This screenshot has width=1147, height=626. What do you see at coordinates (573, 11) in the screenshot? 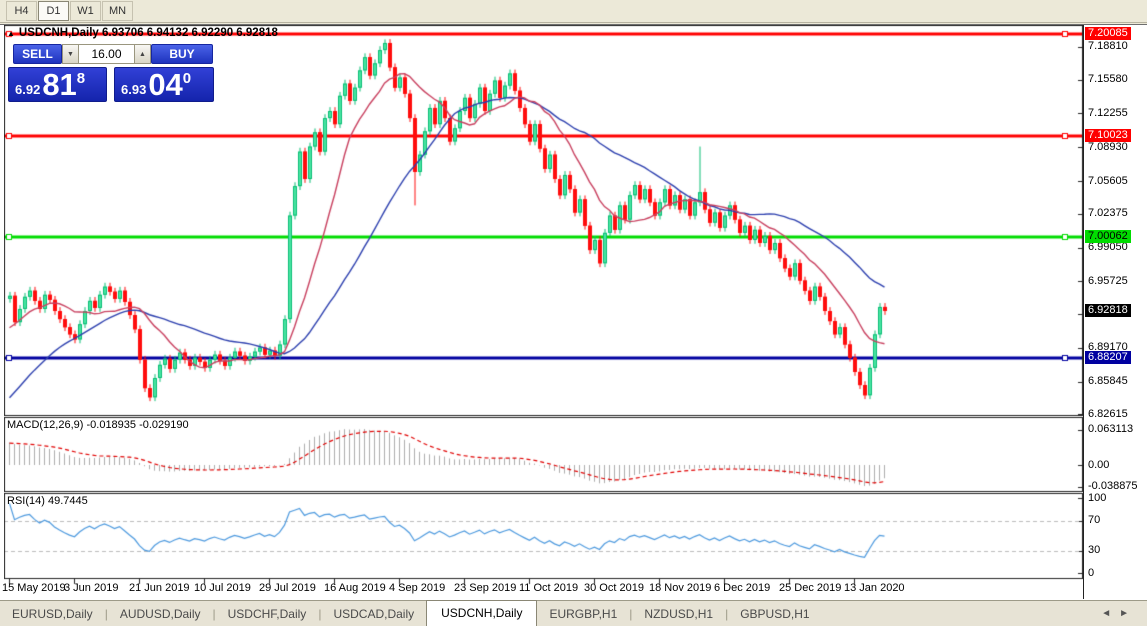
I see `timeframe-toolbar: H4 D1 W1 MN` at bounding box center [573, 11].